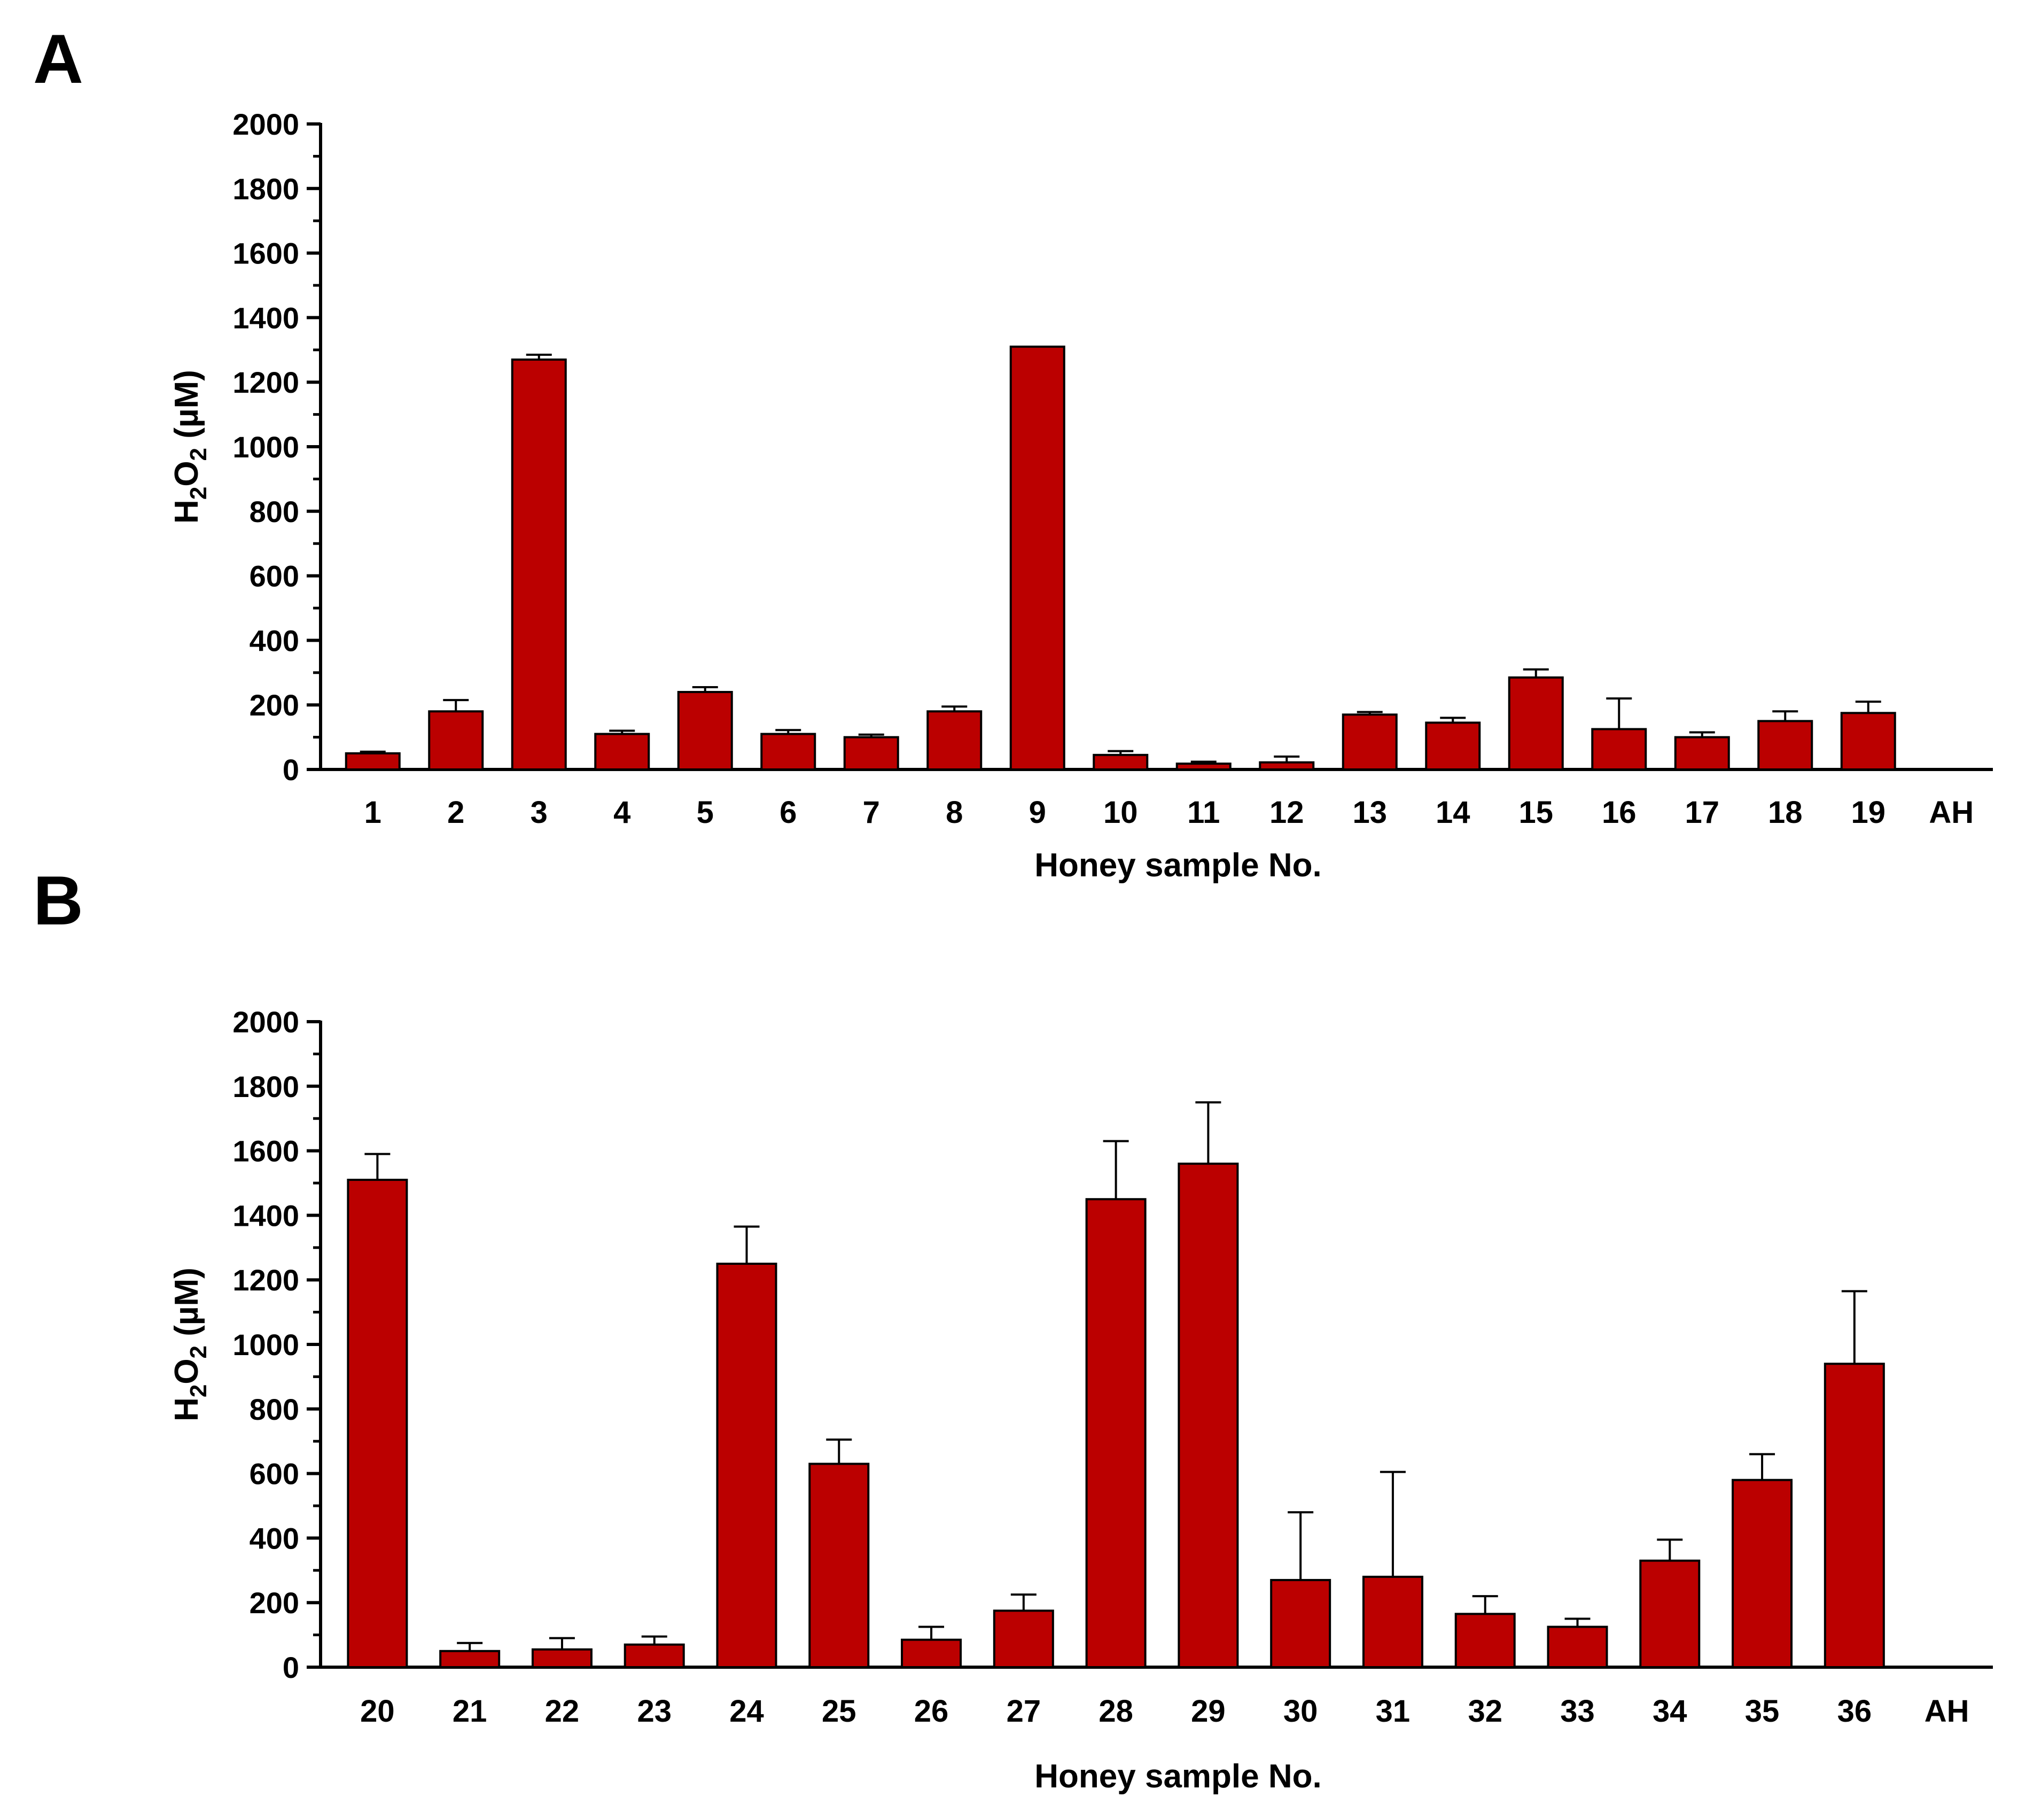 The width and height of the screenshot is (2018, 1820). Describe the element at coordinates (931, 1711) in the screenshot. I see `x-tick-label: 26` at that location.